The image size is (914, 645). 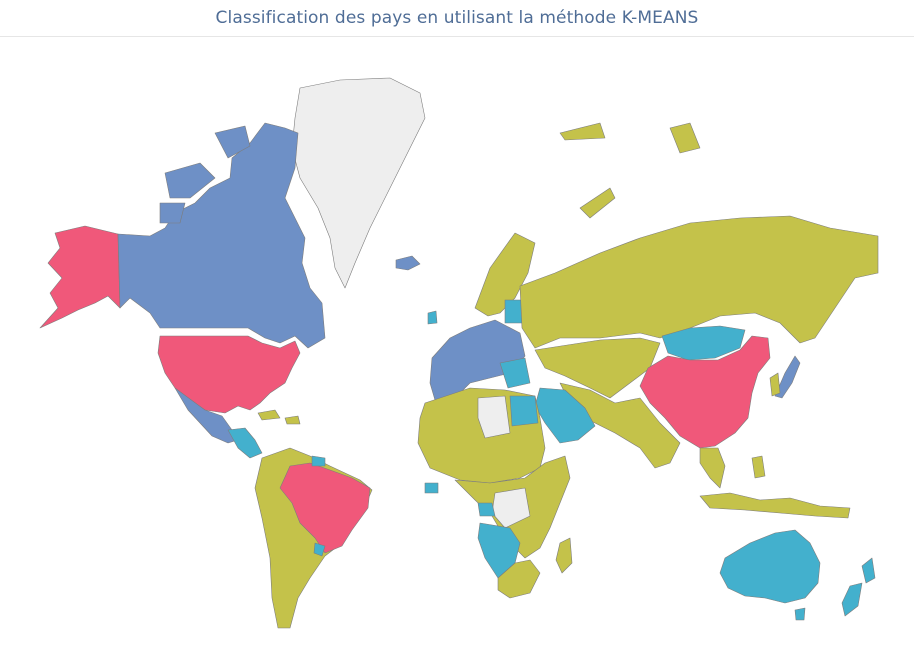 What do you see at coordinates (206, 415) in the screenshot?
I see `mexico` at bounding box center [206, 415].